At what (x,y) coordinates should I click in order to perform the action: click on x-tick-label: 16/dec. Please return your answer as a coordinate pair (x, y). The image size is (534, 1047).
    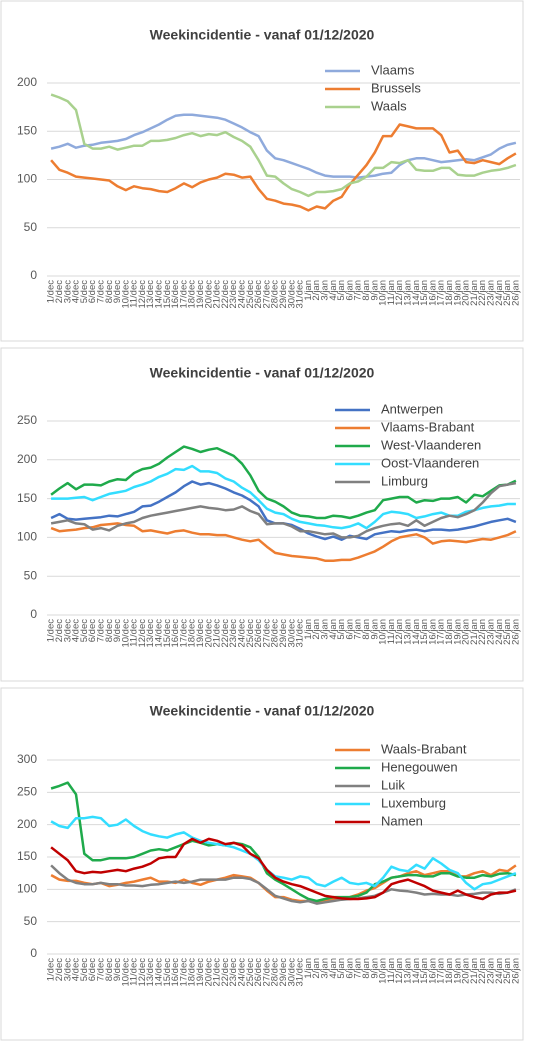
    Looking at the image, I should click on (175, 294).